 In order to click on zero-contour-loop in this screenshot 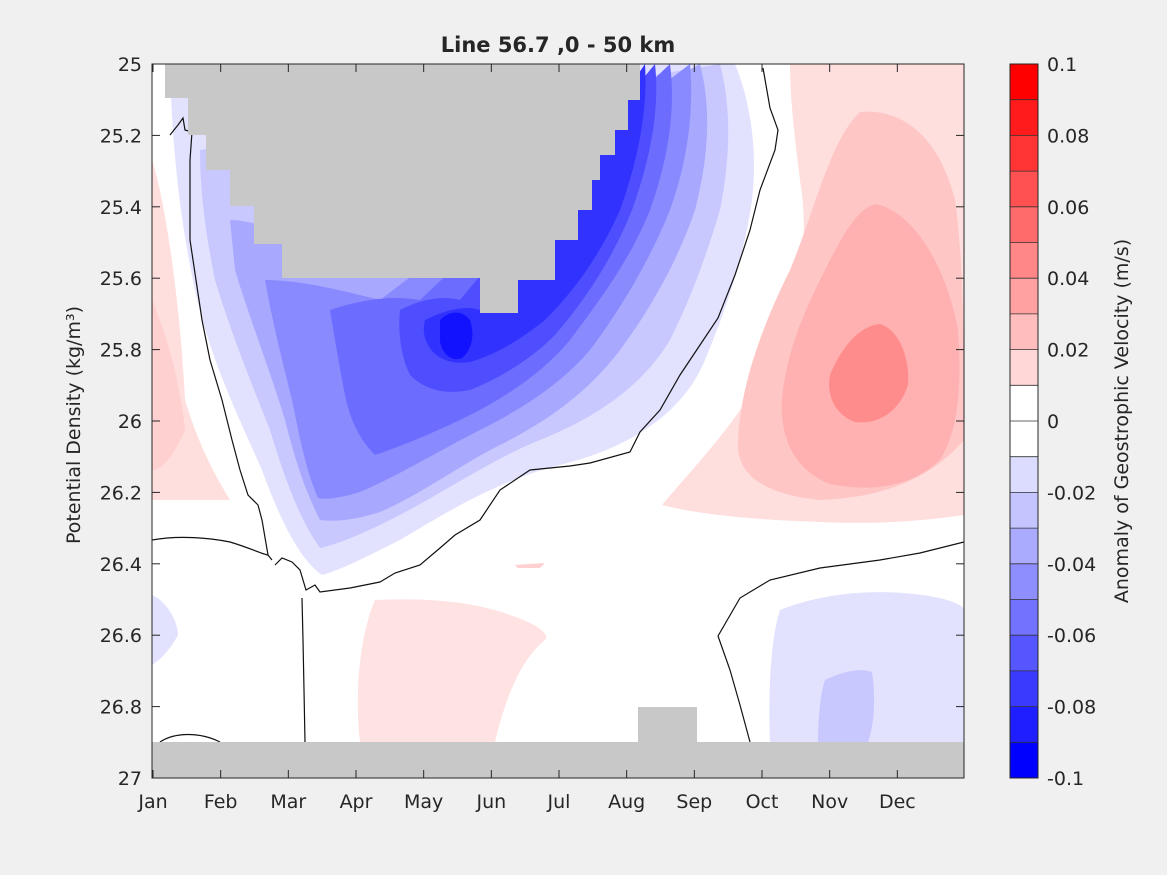, I will do `click(210, 546)`.